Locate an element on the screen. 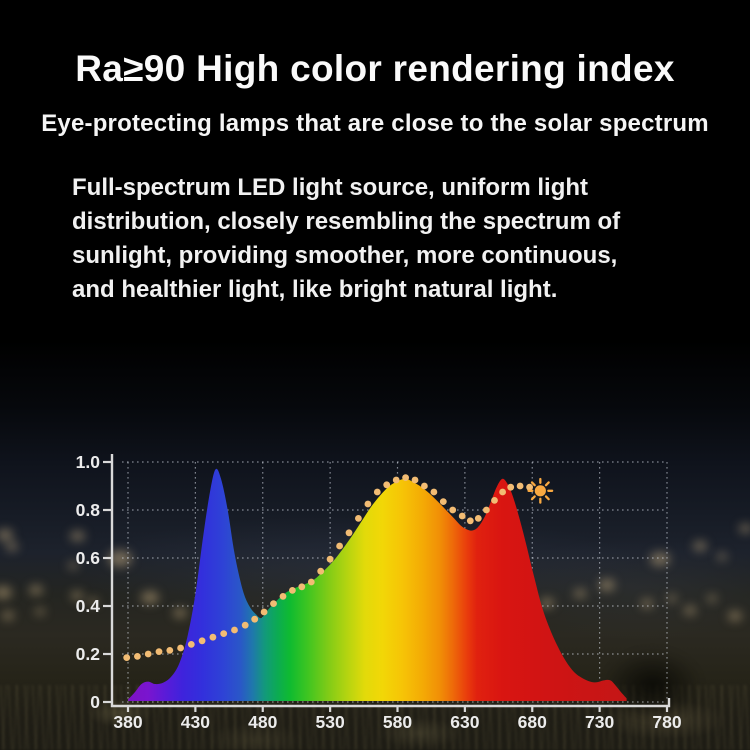 This screenshot has width=750, height=750. x-tick-label: 580 is located at coordinates (397, 722).